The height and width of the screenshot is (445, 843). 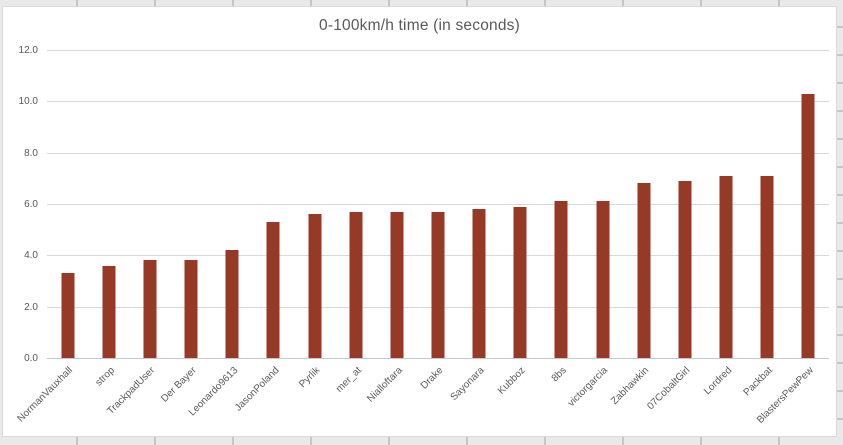 What do you see at coordinates (717, 381) in the screenshot?
I see `x-tick-label: Lordred` at bounding box center [717, 381].